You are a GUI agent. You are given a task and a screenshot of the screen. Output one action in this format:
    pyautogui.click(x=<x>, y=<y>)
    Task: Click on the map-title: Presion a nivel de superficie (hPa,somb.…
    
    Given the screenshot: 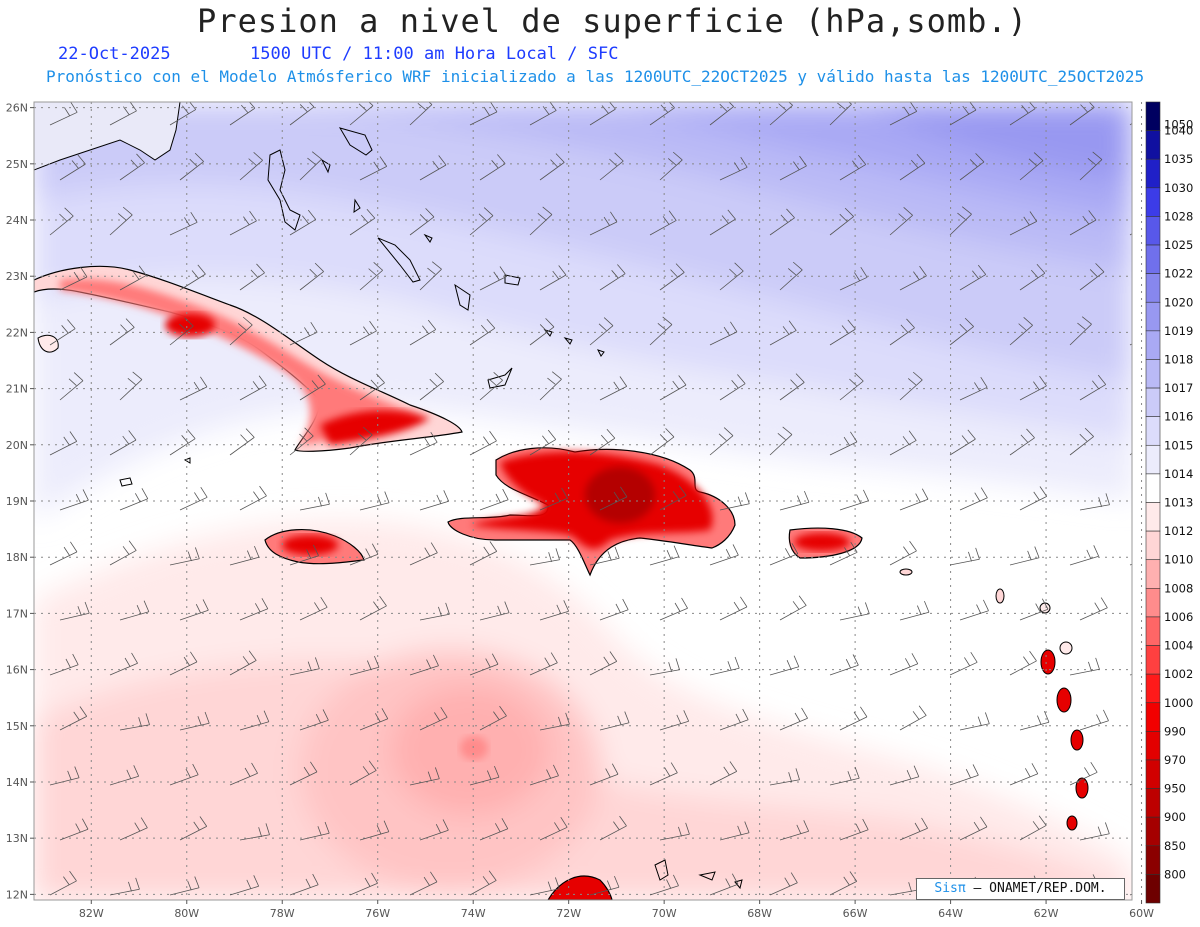 What is the action you would take?
    pyautogui.click(x=612, y=21)
    